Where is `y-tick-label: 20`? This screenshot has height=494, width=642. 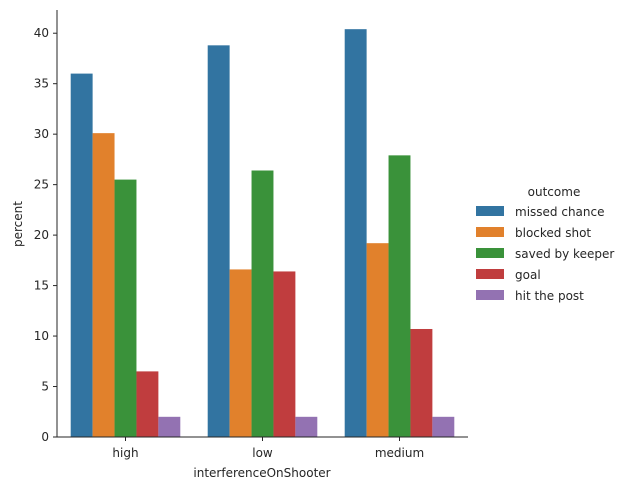
y-tick-label: 20 is located at coordinates (41, 235).